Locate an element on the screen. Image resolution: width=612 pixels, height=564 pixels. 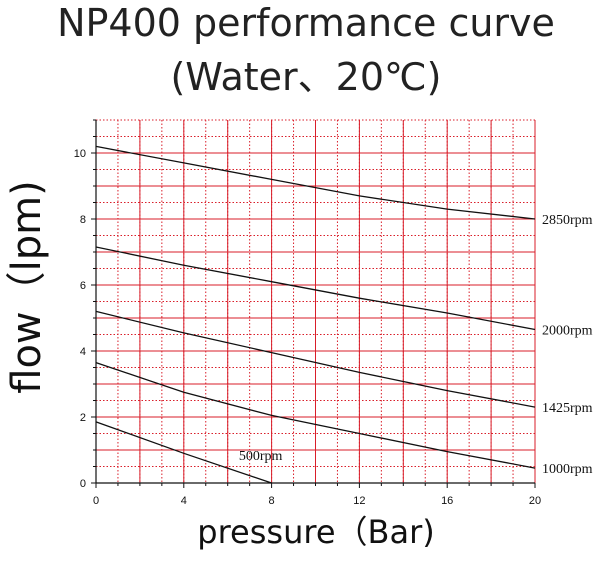
series-label-500rpm: 500rpm is located at coordinates (261, 456).